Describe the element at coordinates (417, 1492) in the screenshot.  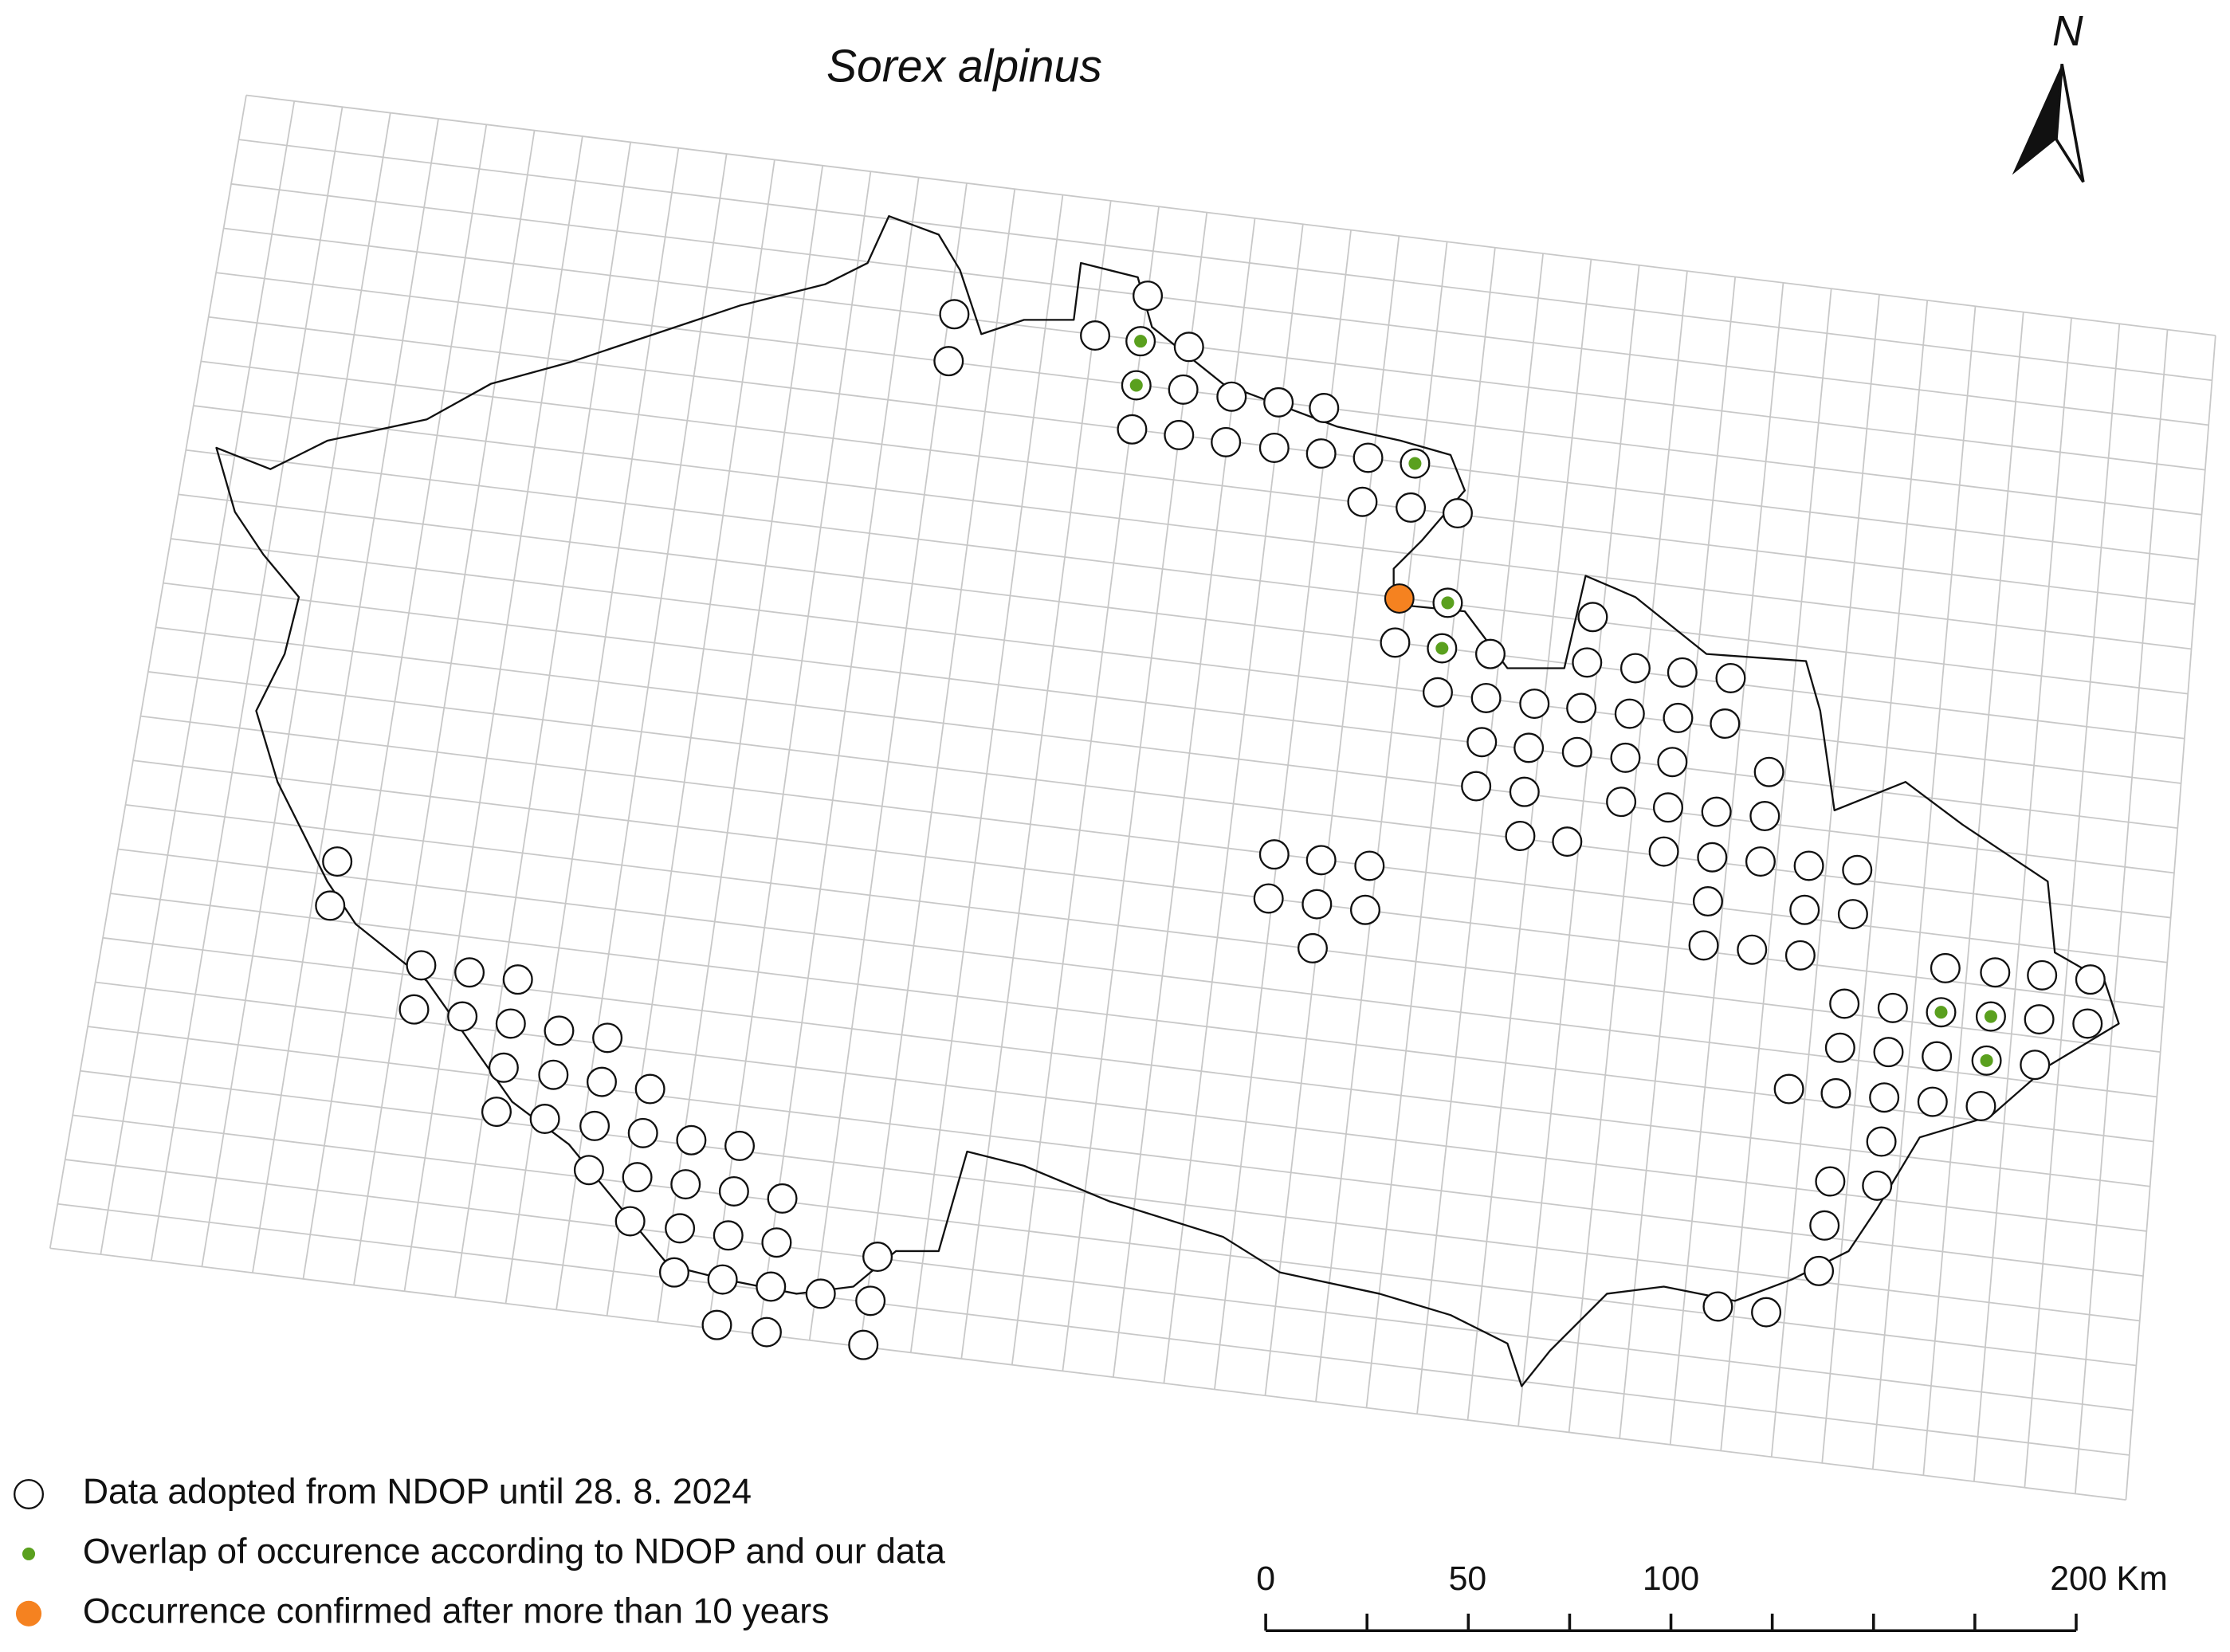
I see `legend-label: Data adopted from NDOP until 28. 8. 2024` at that location.